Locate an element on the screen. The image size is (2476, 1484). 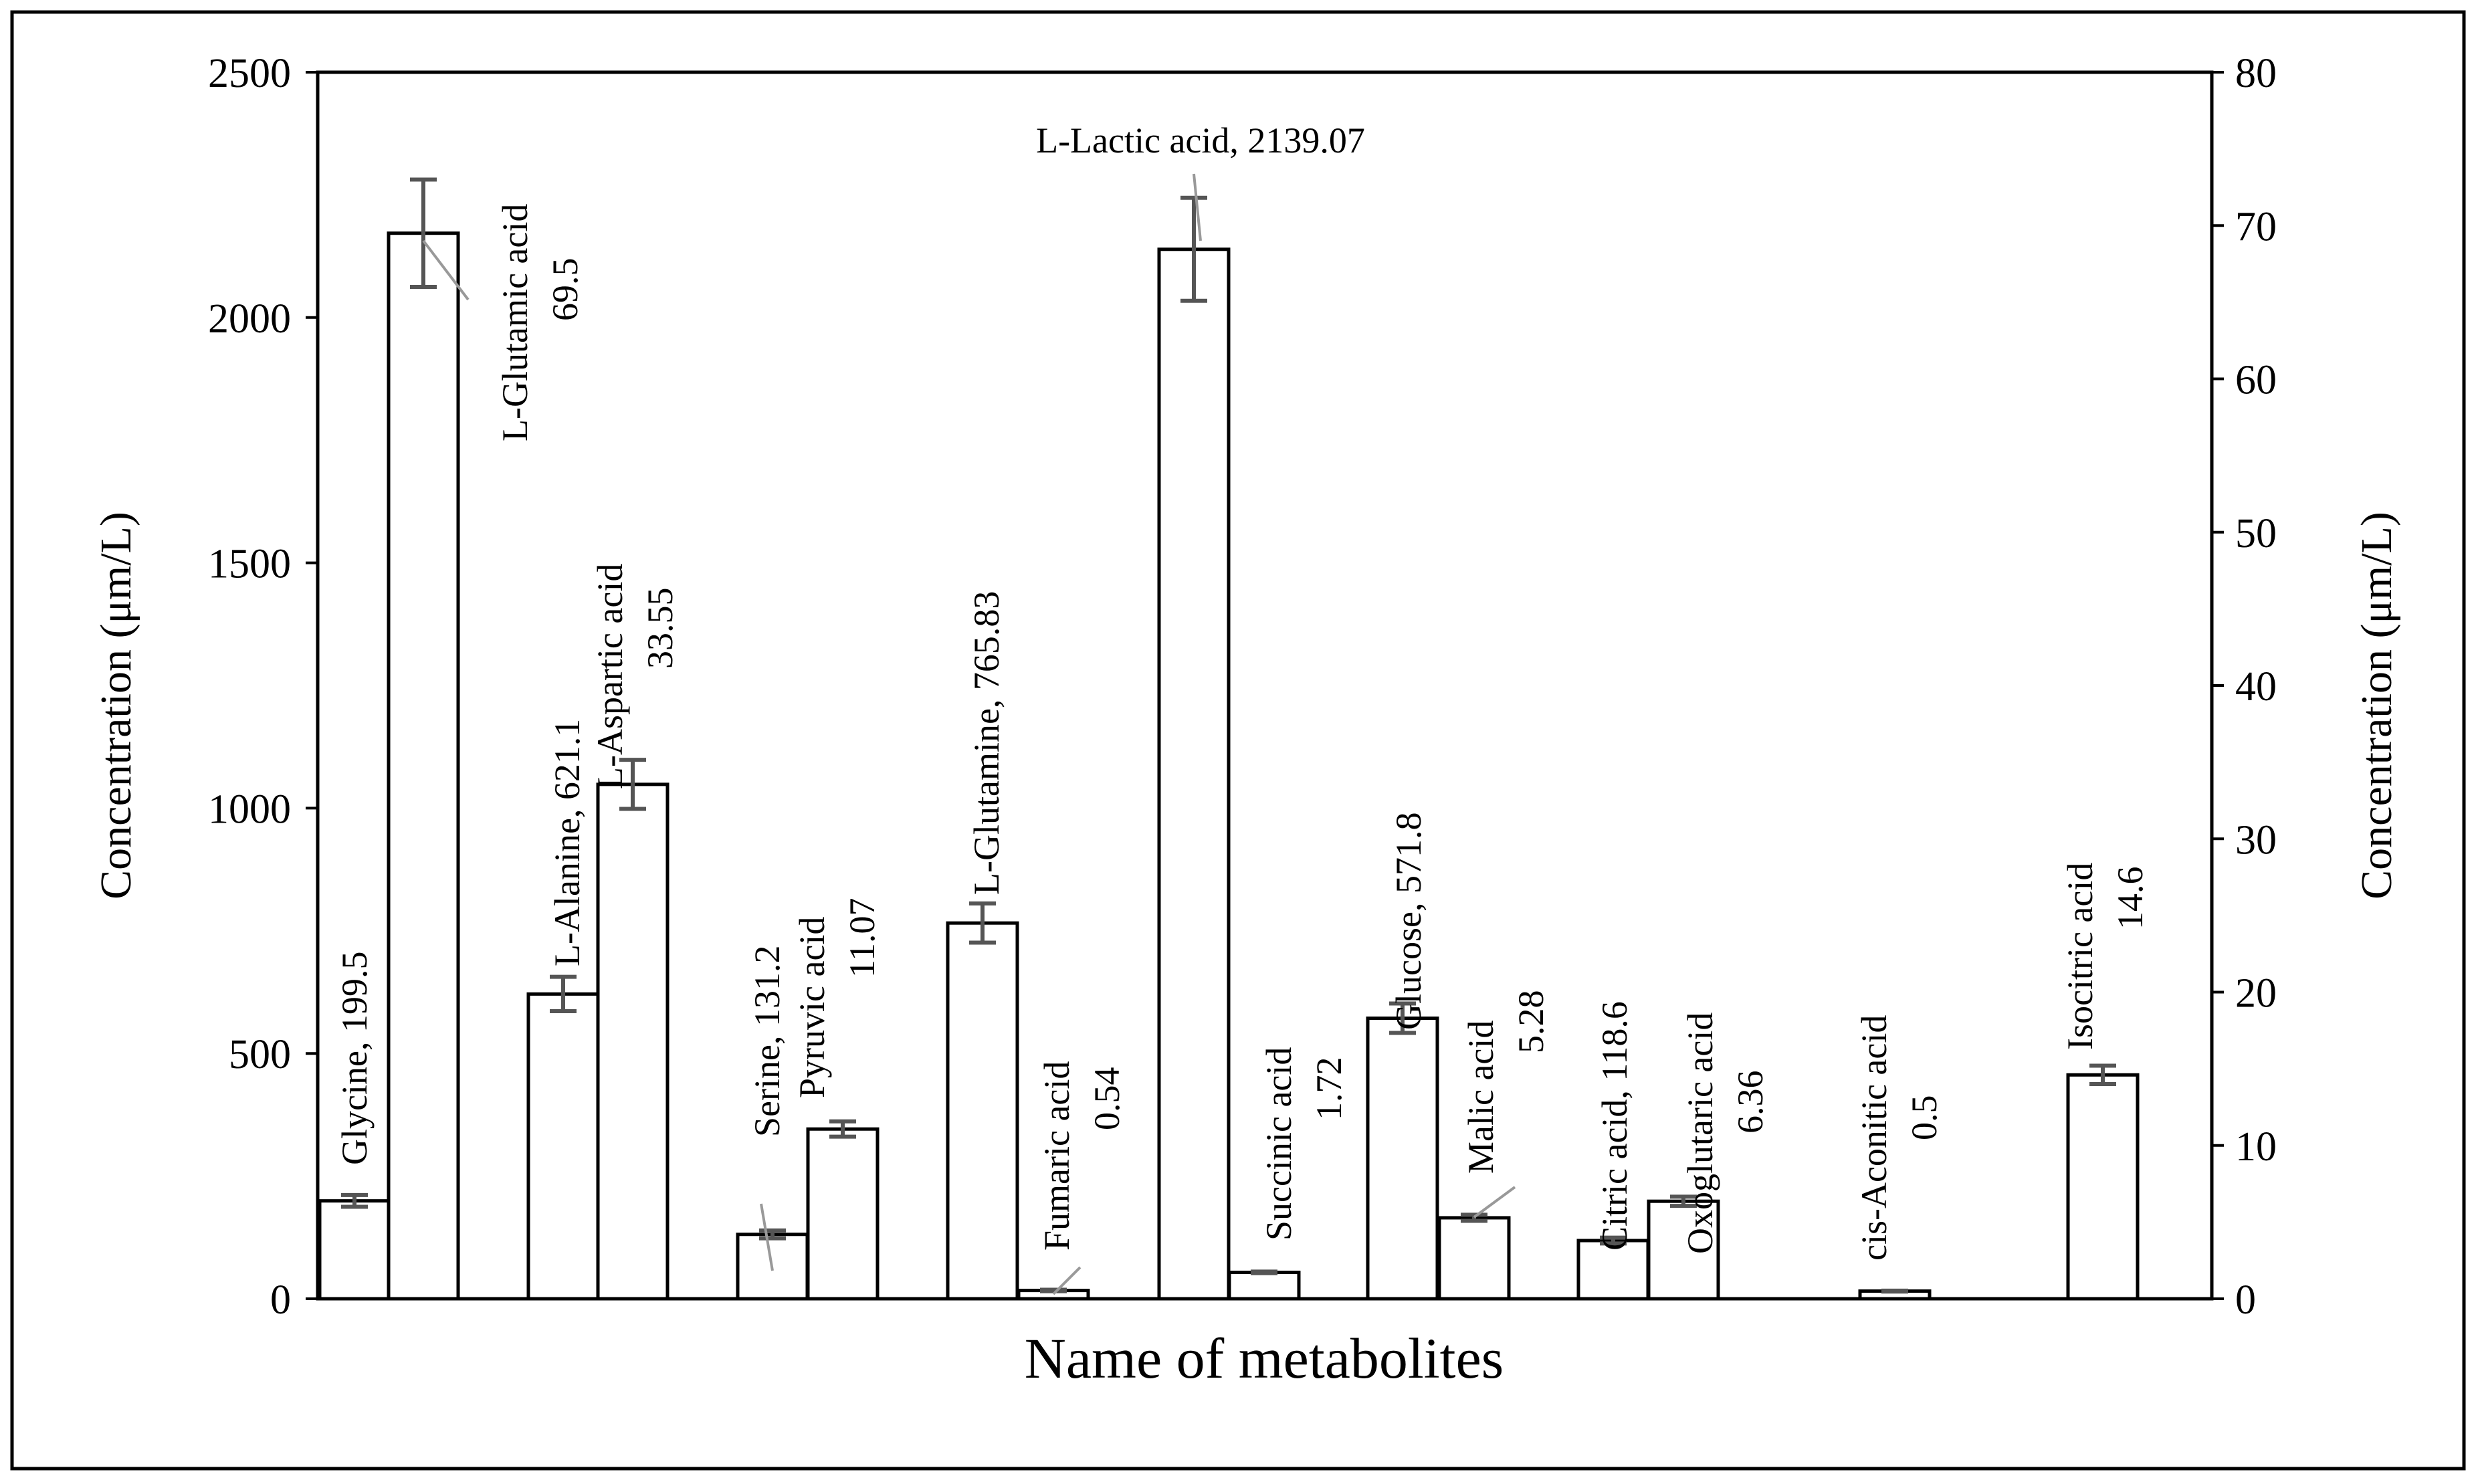
bar-data-label: Oxoglutaric acid is located at coordinates (1700, 1133).